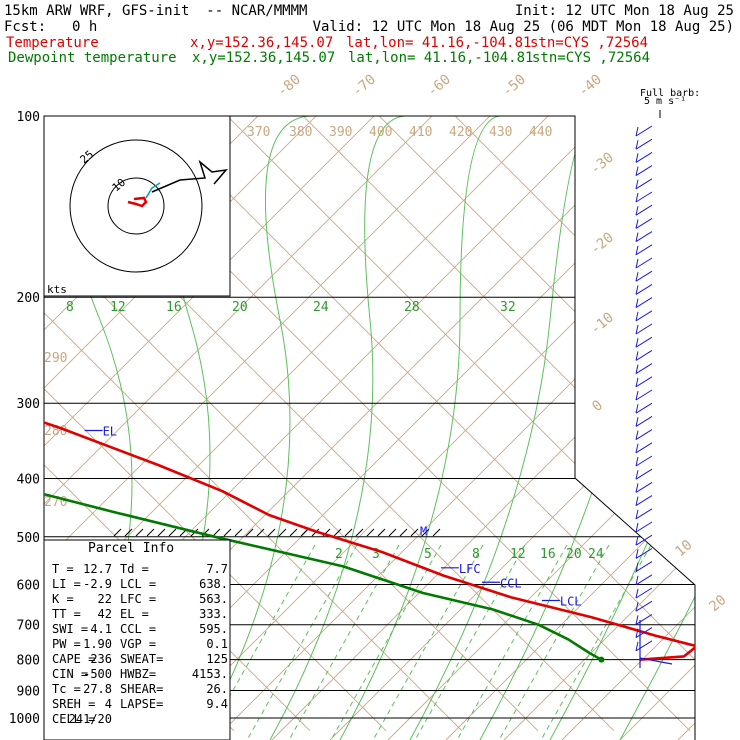 The width and height of the screenshot is (740, 740). I want to click on moist-adiabat-label: 12, so click(118, 307).